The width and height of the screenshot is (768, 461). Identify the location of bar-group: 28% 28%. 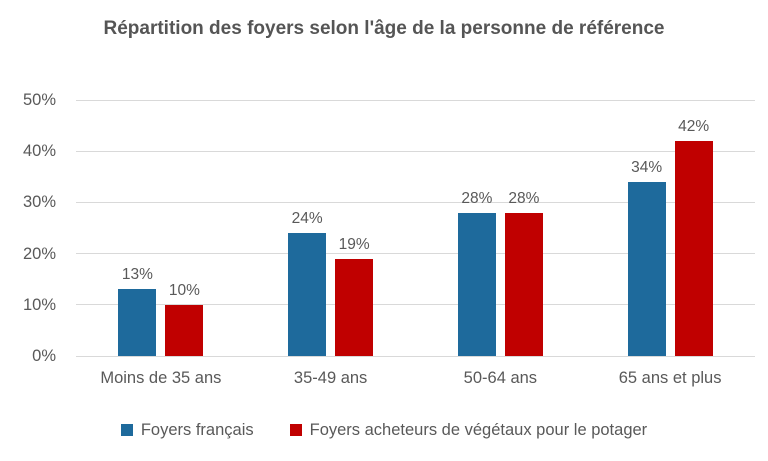
(501, 228).